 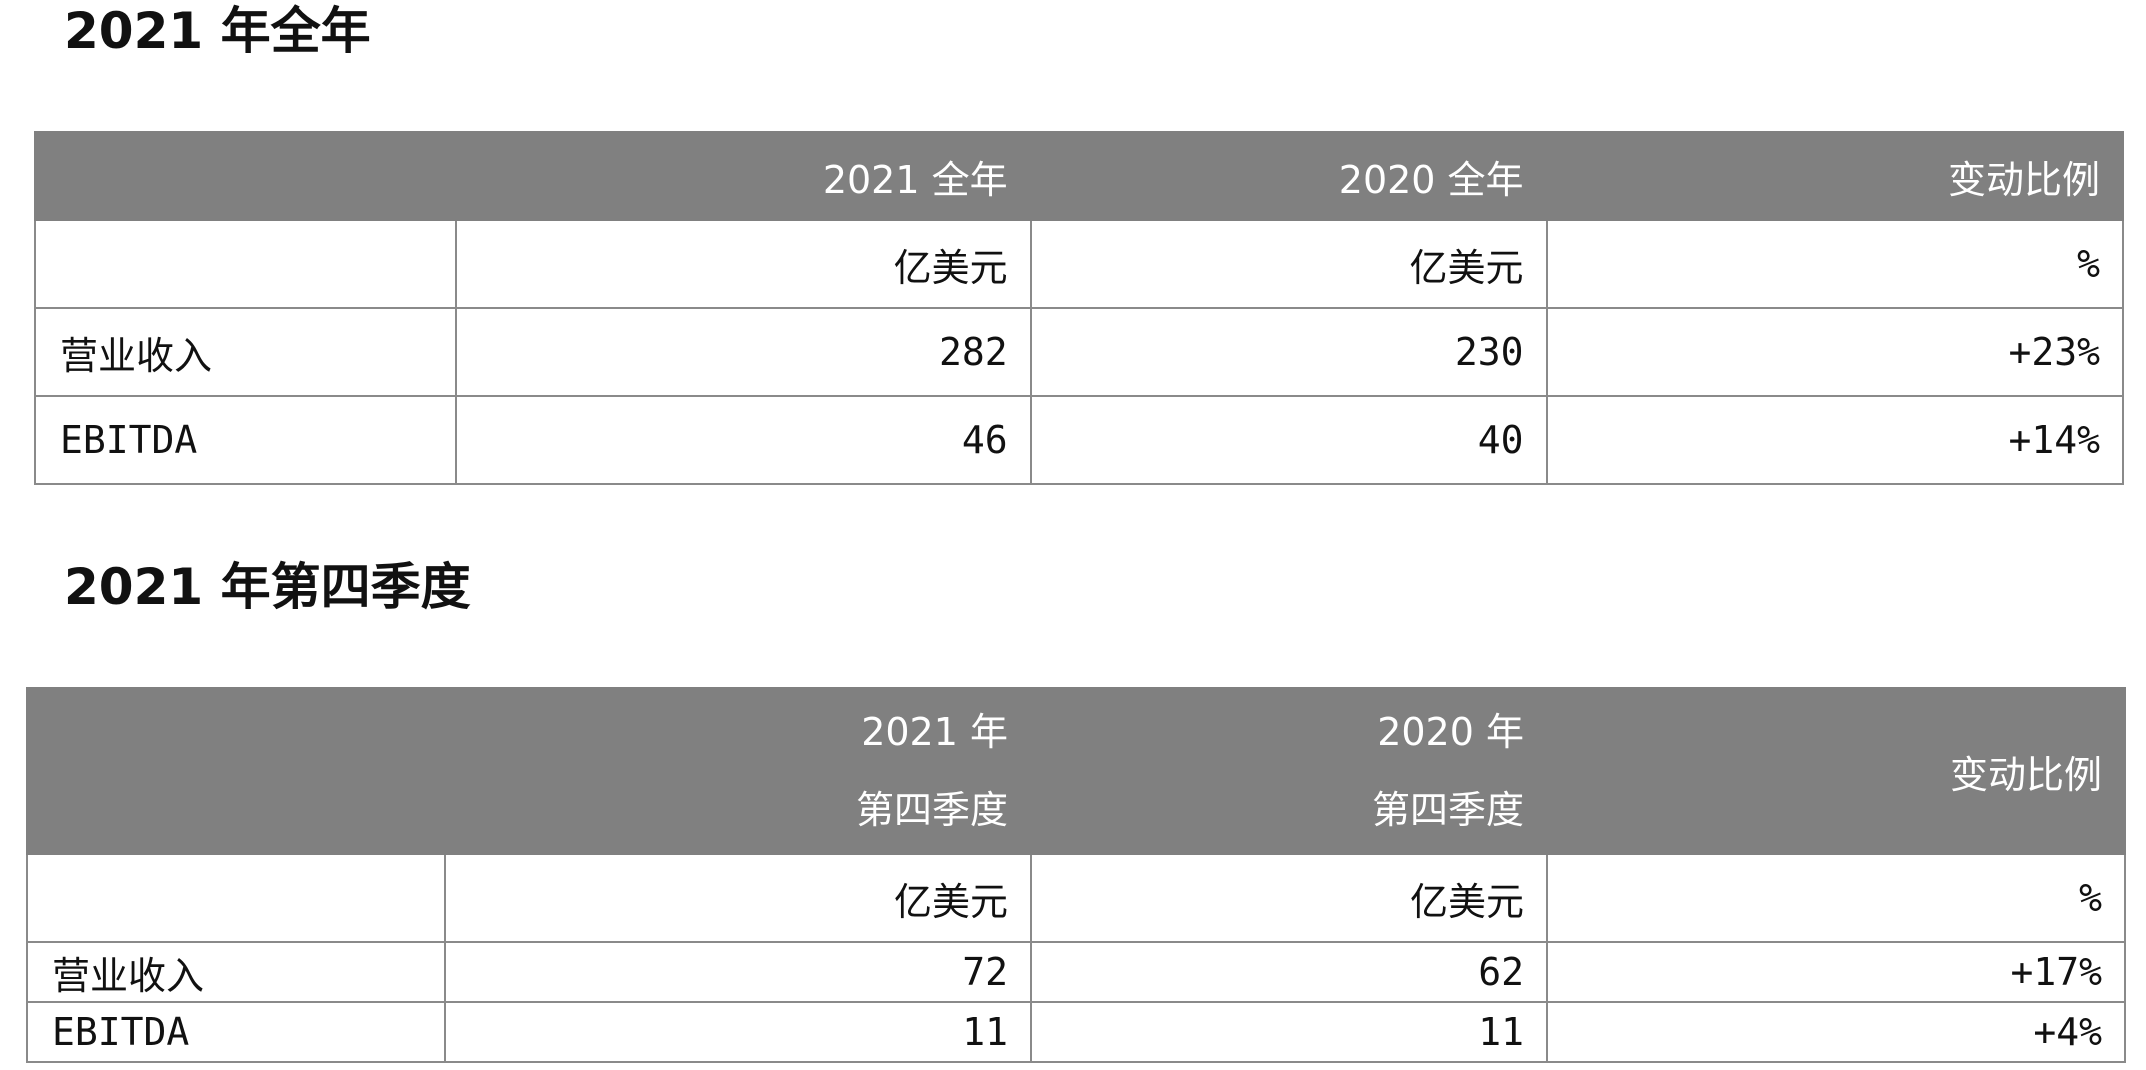 What do you see at coordinates (1835, 352) in the screenshot?
I see `value-change: +23%` at bounding box center [1835, 352].